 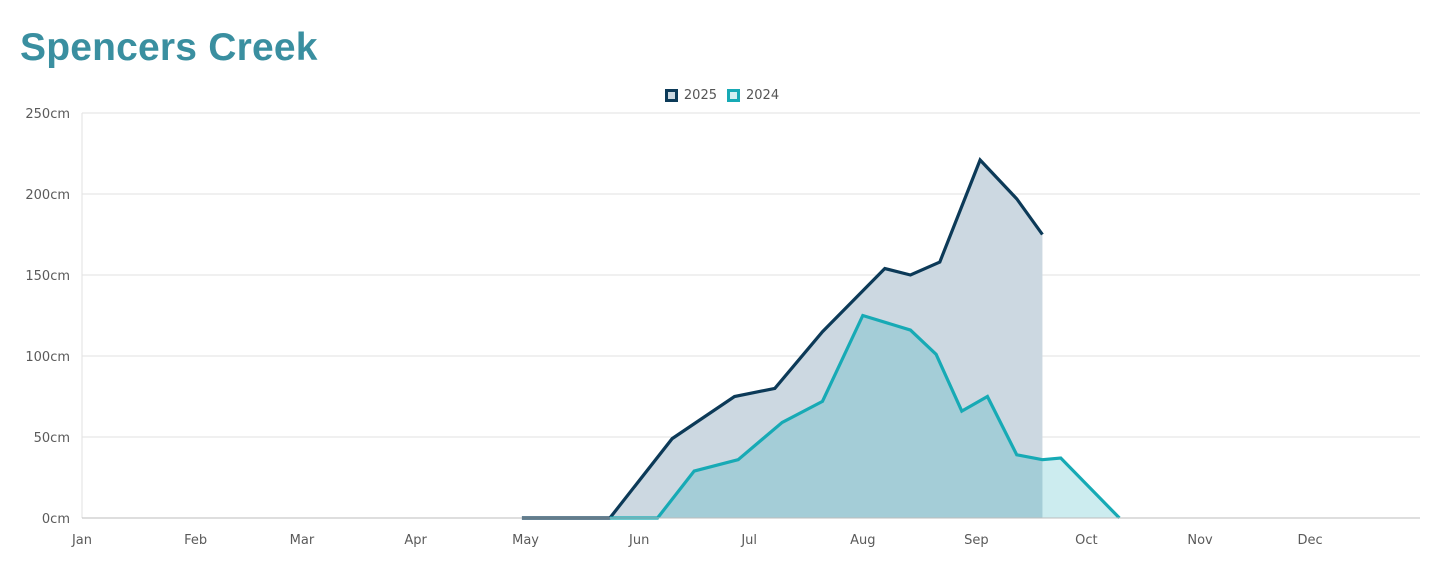 What do you see at coordinates (302, 540) in the screenshot?
I see `x-tick-label: Mar` at bounding box center [302, 540].